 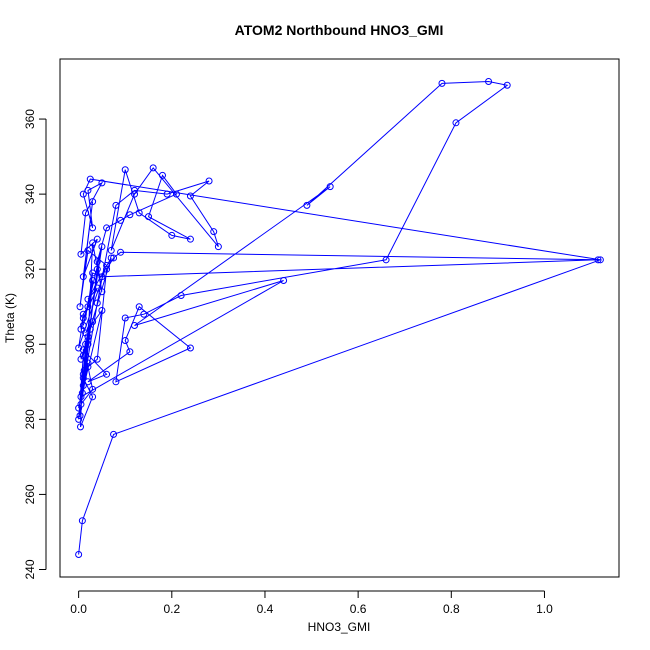 I want to click on y-tick-label: 360, so click(x=30, y=119).